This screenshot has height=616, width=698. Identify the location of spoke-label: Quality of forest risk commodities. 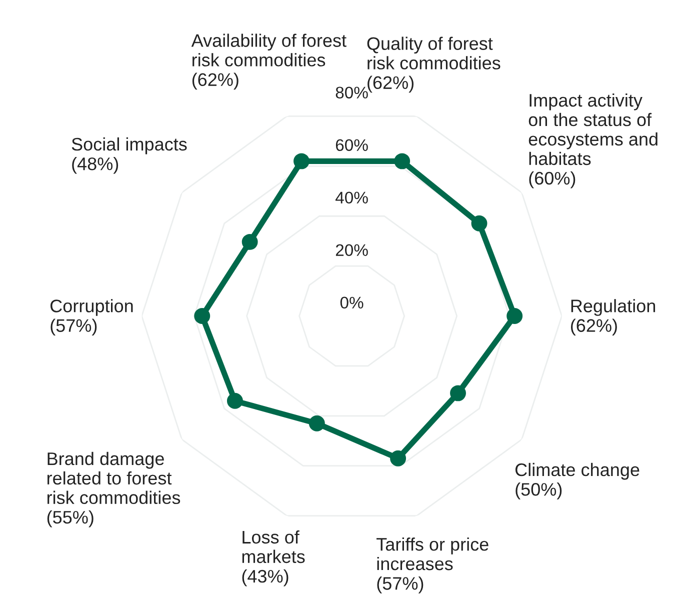
(433, 53).